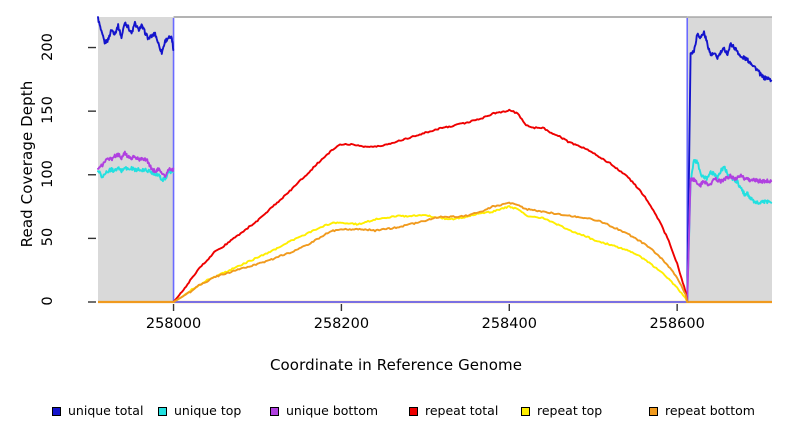 The width and height of the screenshot is (792, 432). I want to click on legend-label: repeat bottom, so click(710, 410).